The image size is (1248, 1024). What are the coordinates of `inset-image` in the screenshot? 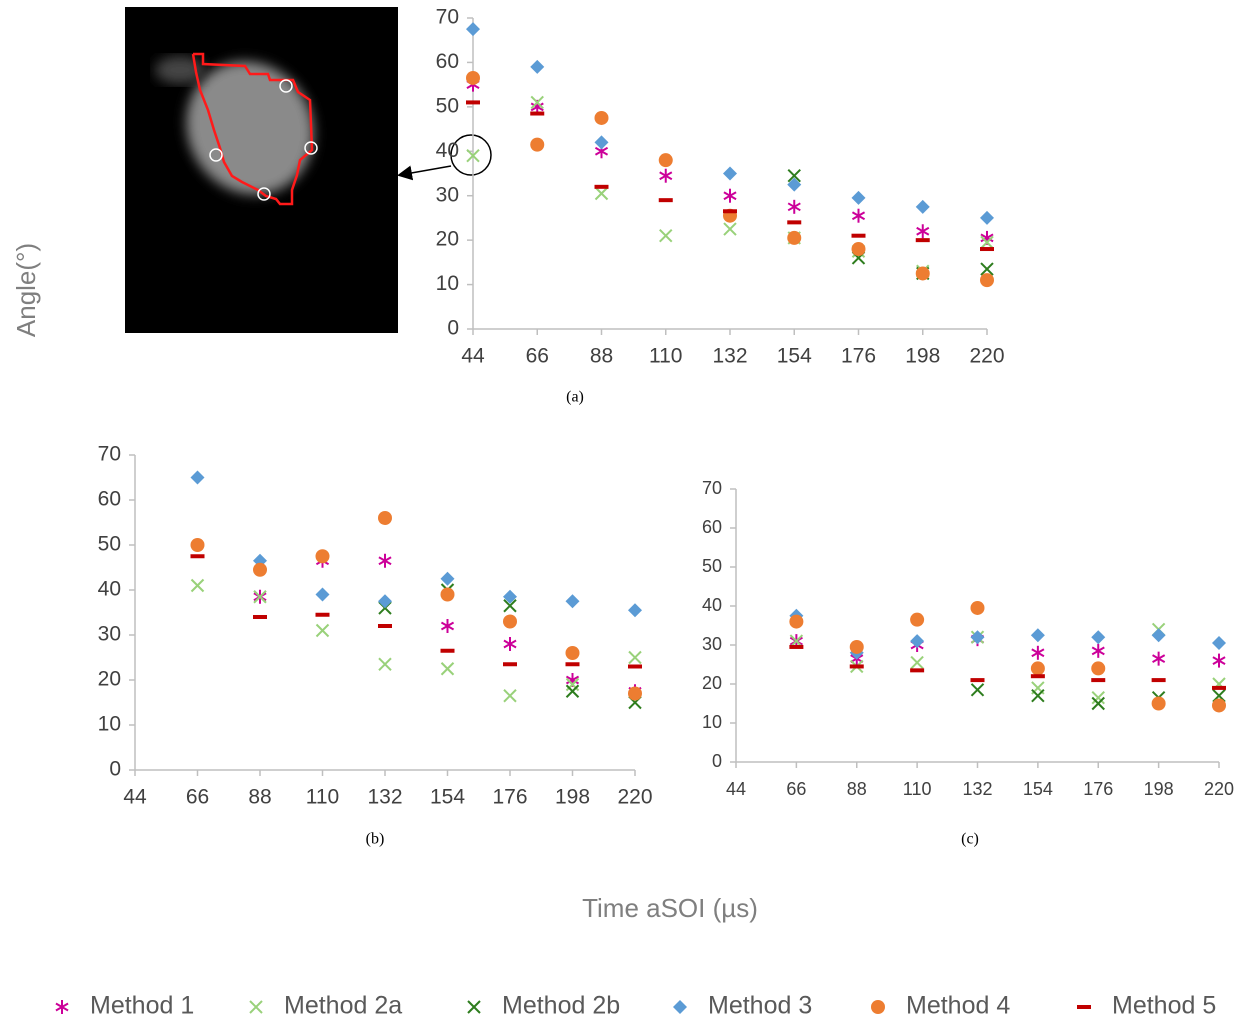 It's located at (261, 170).